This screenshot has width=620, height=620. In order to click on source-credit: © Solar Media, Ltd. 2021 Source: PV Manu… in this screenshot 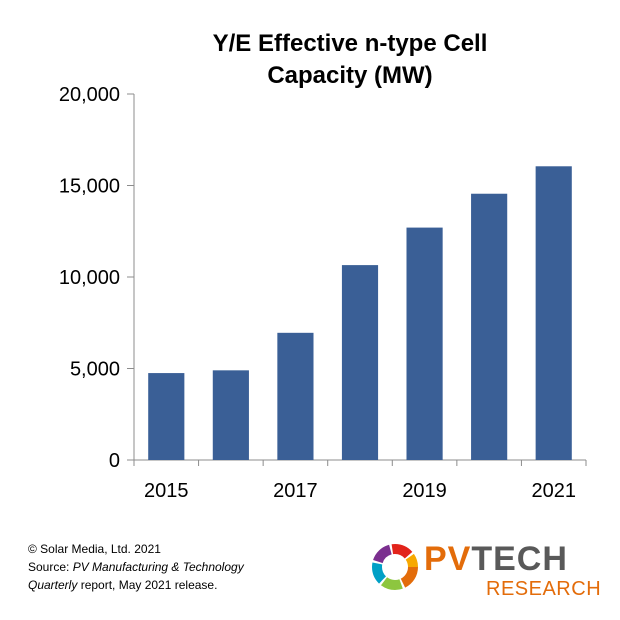, I will do `click(136, 567)`.